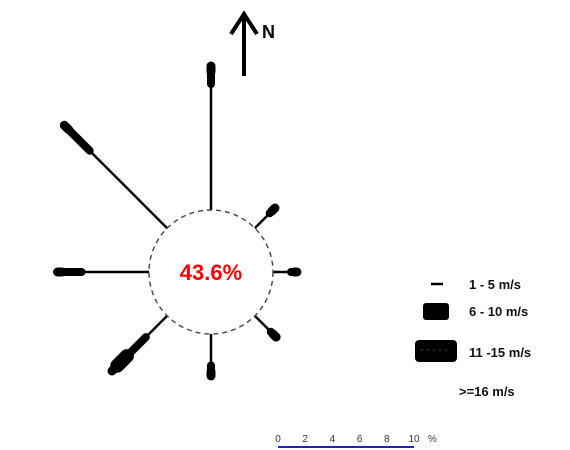 The width and height of the screenshot is (570, 450). I want to click on scale-tick-label: 0, so click(278, 439).